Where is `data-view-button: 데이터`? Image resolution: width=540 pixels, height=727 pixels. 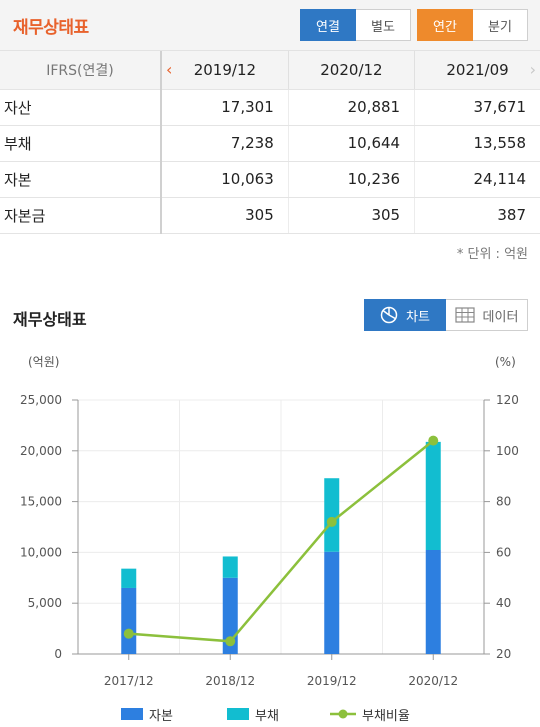
data-view-button: 데이터 is located at coordinates (487, 315).